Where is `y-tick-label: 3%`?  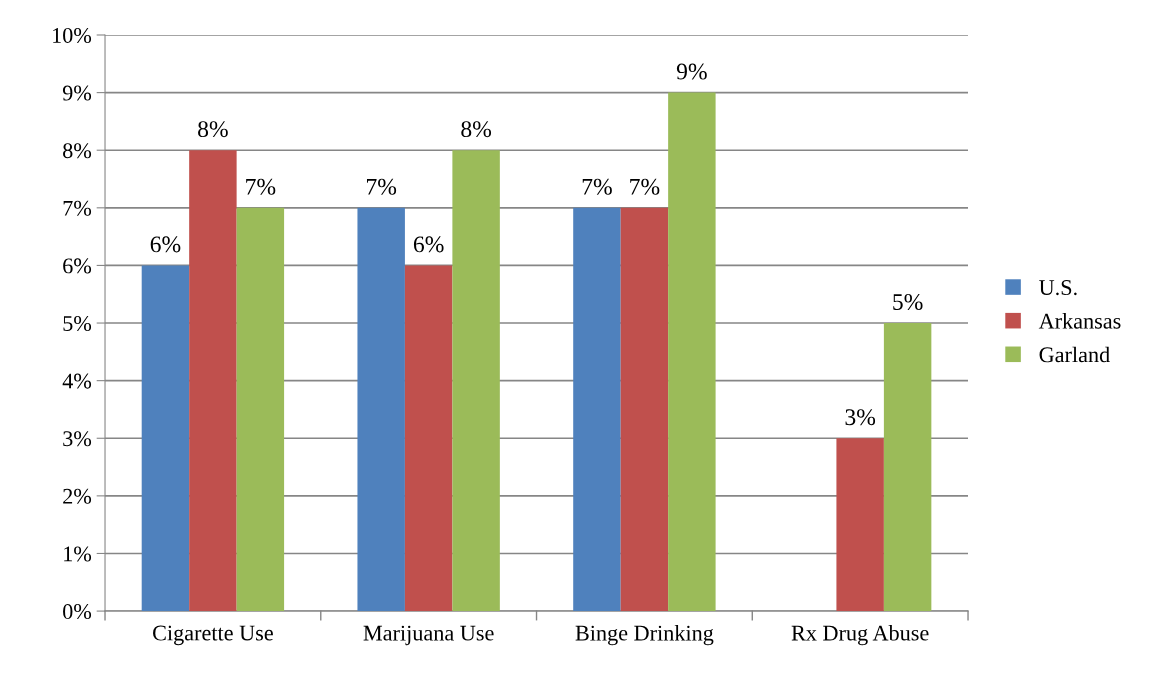
y-tick-label: 3% is located at coordinates (77, 439).